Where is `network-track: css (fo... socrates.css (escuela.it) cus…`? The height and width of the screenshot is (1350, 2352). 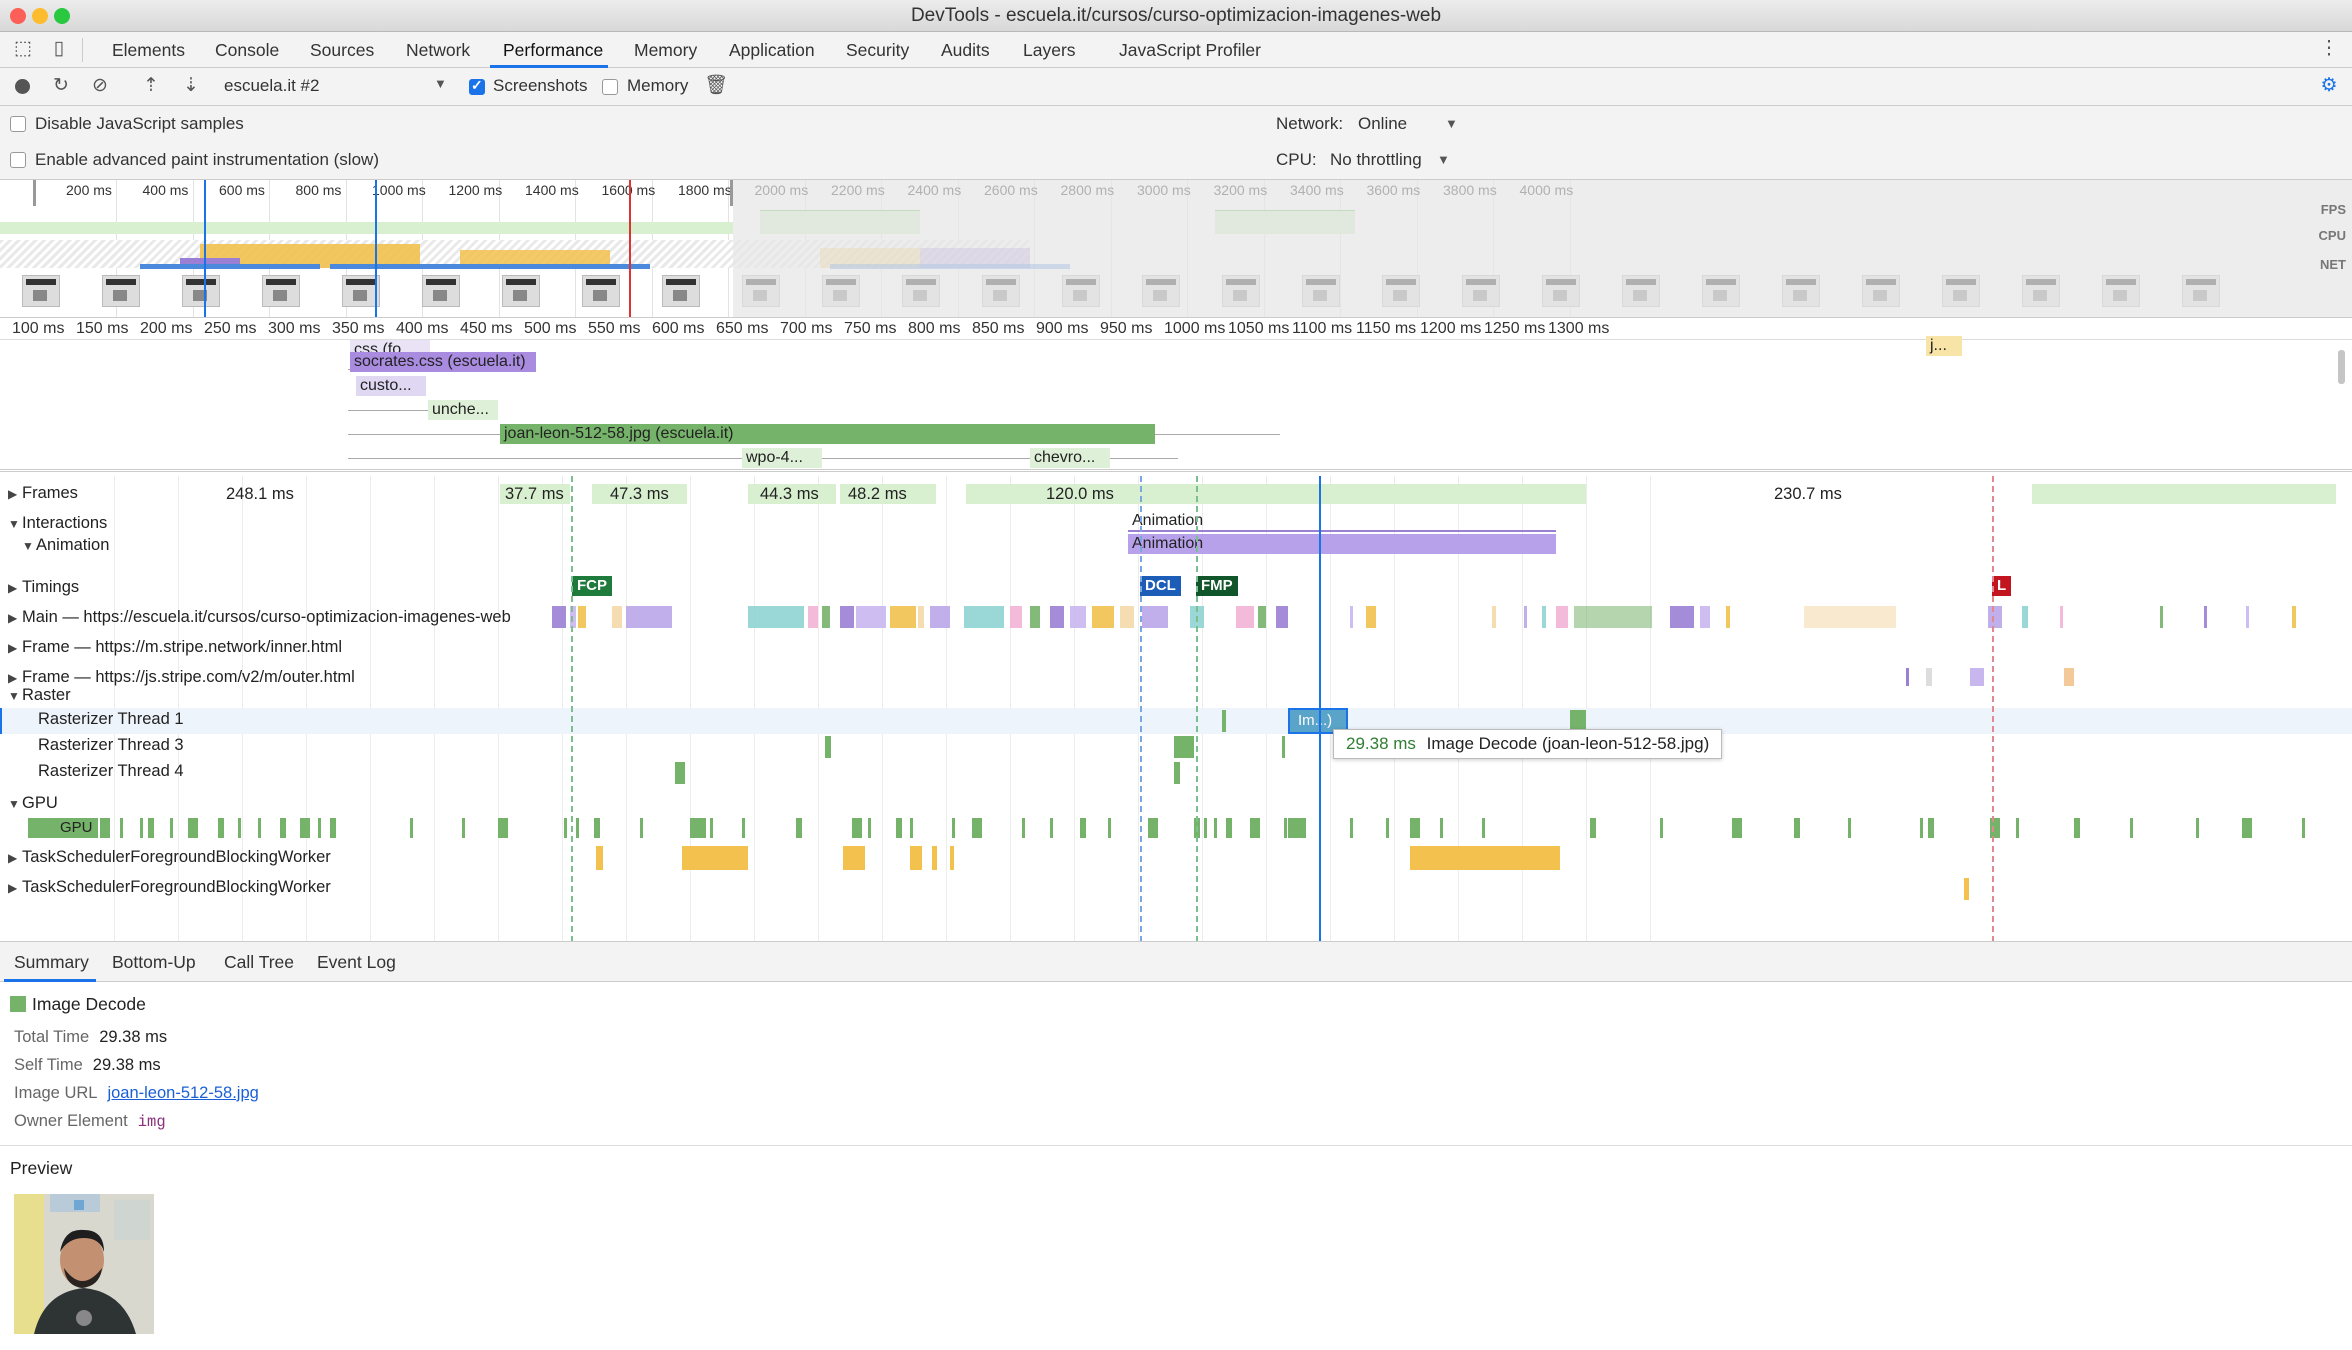
network-track: css (fo... socrates.css (escuela.it) cus… is located at coordinates (1176, 410).